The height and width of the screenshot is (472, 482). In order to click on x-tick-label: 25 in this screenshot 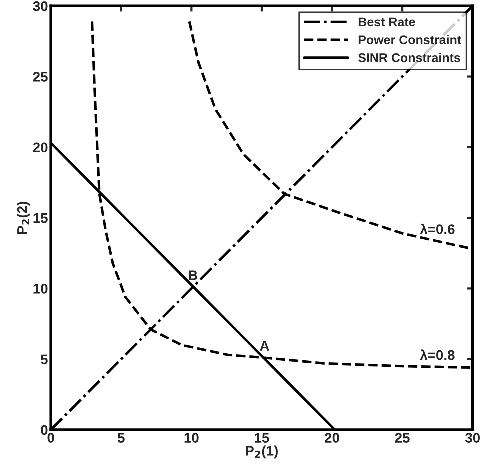, I will do `click(402, 438)`.